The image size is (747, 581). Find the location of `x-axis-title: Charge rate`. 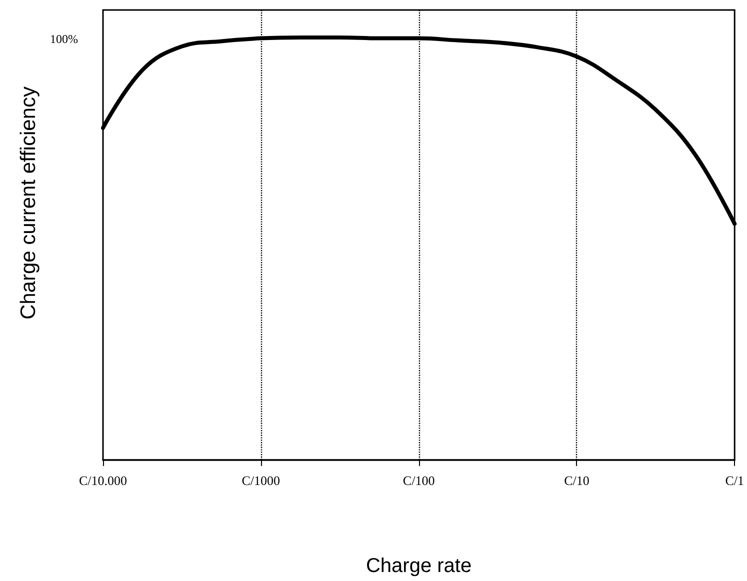

x-axis-title: Charge rate is located at coordinates (419, 566).